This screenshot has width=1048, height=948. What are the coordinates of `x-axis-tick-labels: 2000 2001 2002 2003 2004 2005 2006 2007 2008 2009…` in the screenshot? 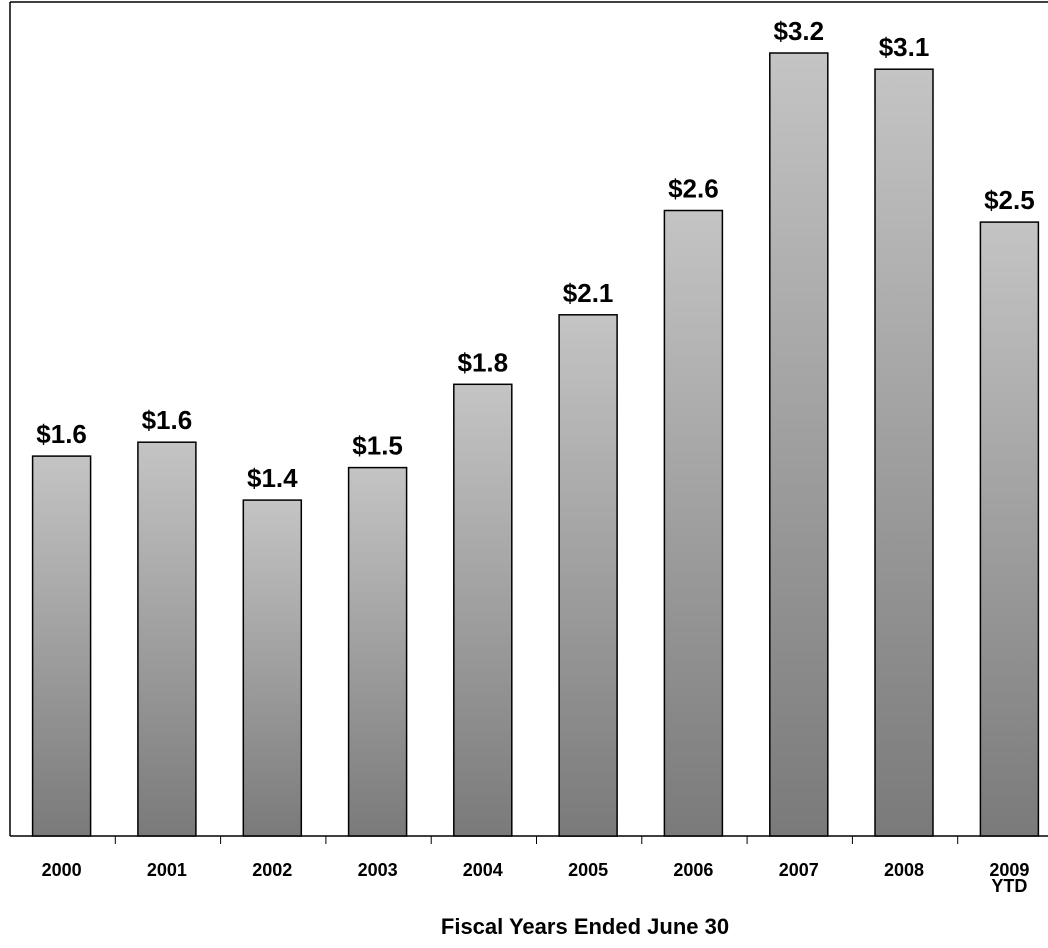 It's located at (536, 878).